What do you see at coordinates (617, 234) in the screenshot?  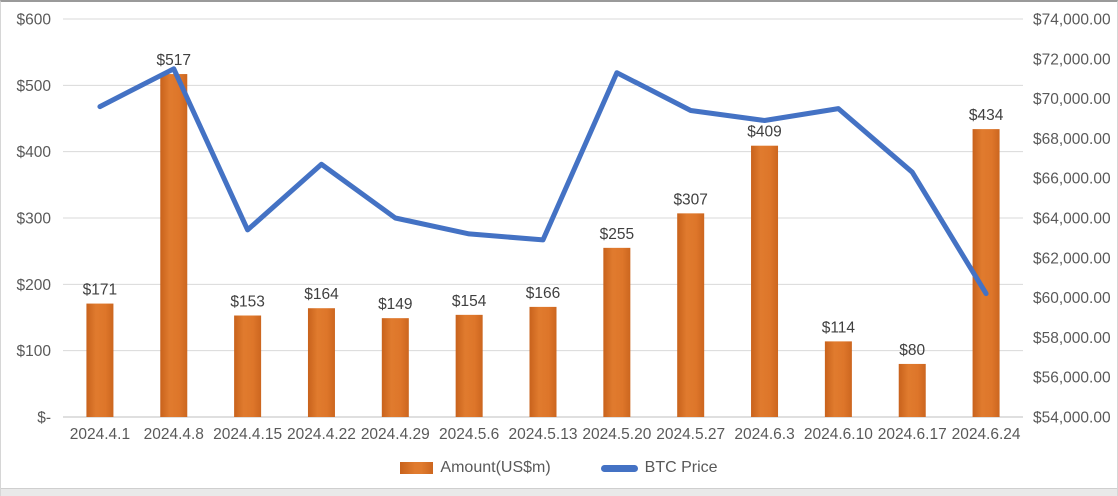 I see `bar-value-label: $255` at bounding box center [617, 234].